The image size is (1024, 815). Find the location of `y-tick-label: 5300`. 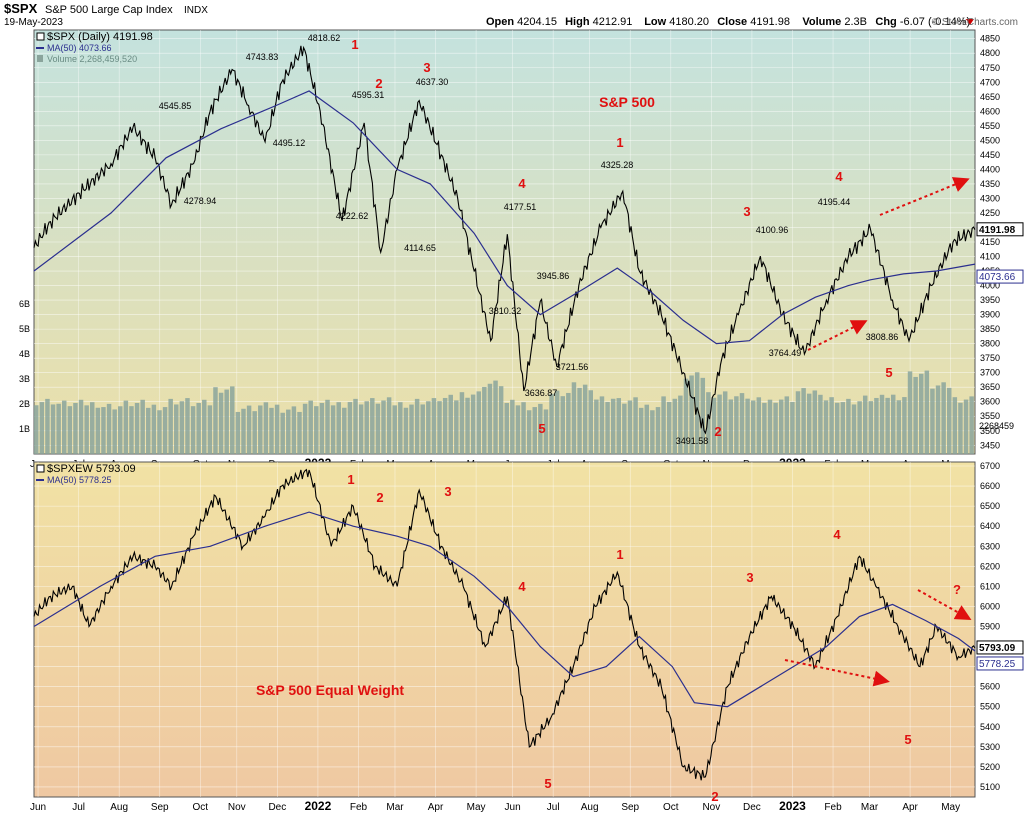

y-tick-label: 5300 is located at coordinates (990, 747).